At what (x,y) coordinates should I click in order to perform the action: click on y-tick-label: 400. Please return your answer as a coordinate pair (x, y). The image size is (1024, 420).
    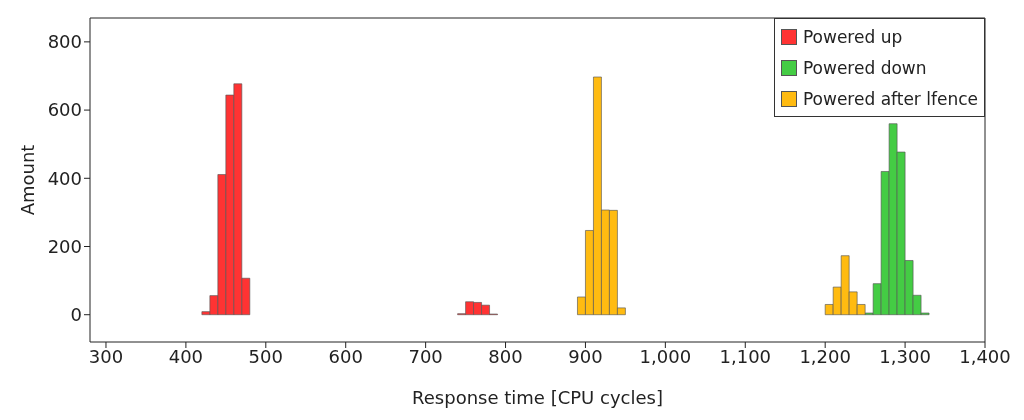
    Looking at the image, I should click on (64, 178).